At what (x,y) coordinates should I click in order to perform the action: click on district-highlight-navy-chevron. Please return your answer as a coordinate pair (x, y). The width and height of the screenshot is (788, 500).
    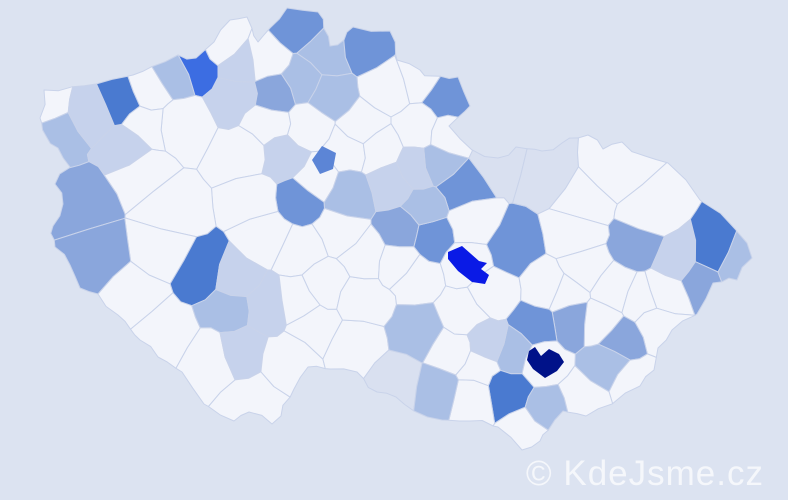
    Looking at the image, I should click on (545, 362).